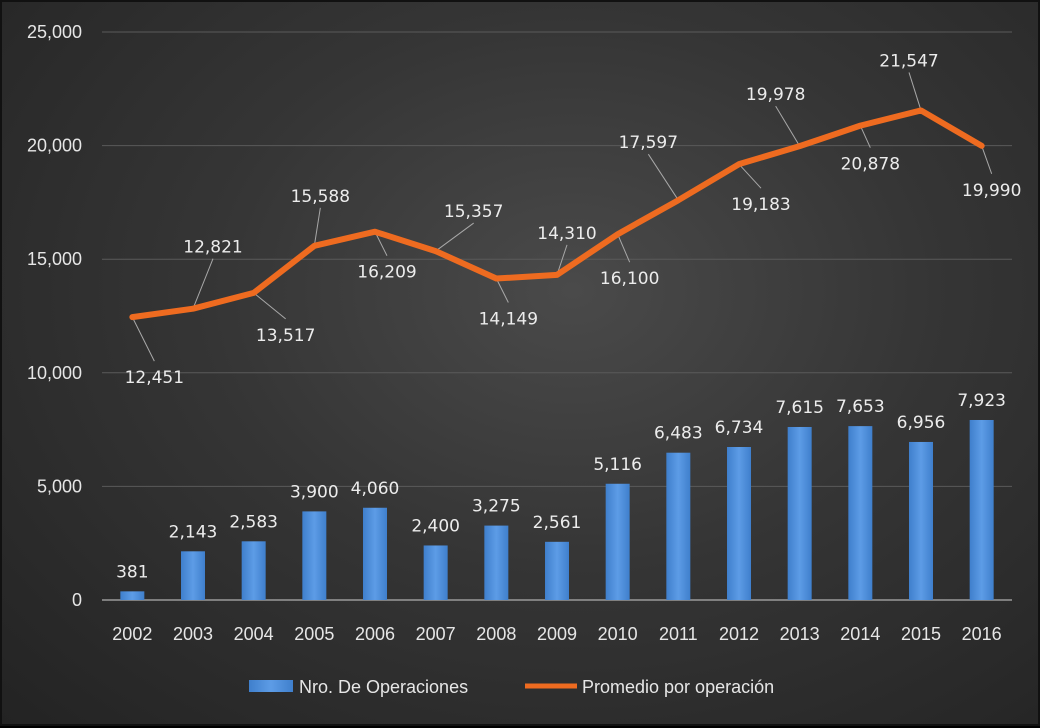 The width and height of the screenshot is (1040, 728). What do you see at coordinates (617, 465) in the screenshot?
I see `bar-data-label: 5,116` at bounding box center [617, 465].